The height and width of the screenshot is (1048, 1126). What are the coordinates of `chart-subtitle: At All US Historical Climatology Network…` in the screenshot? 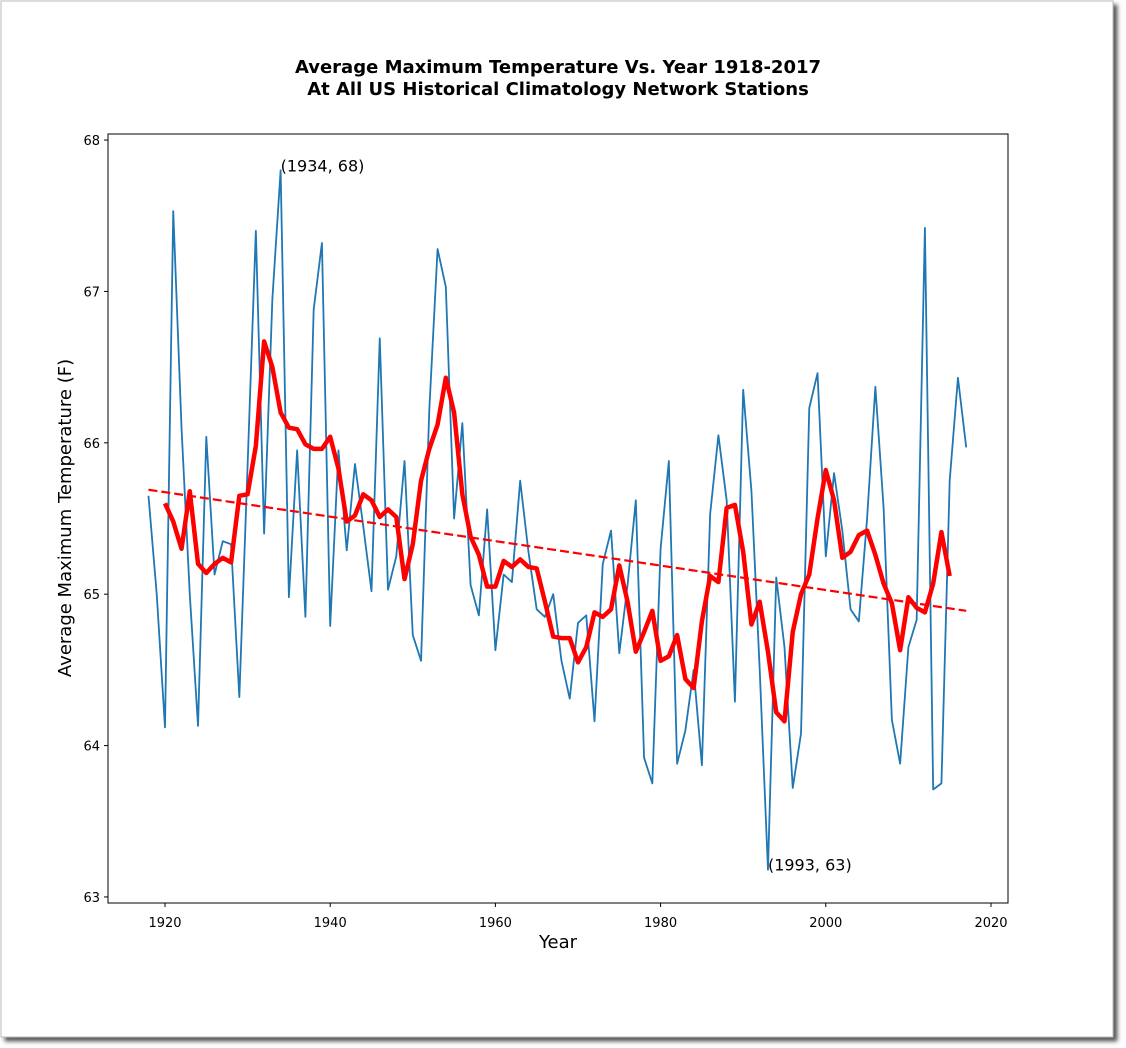 It's located at (558, 89).